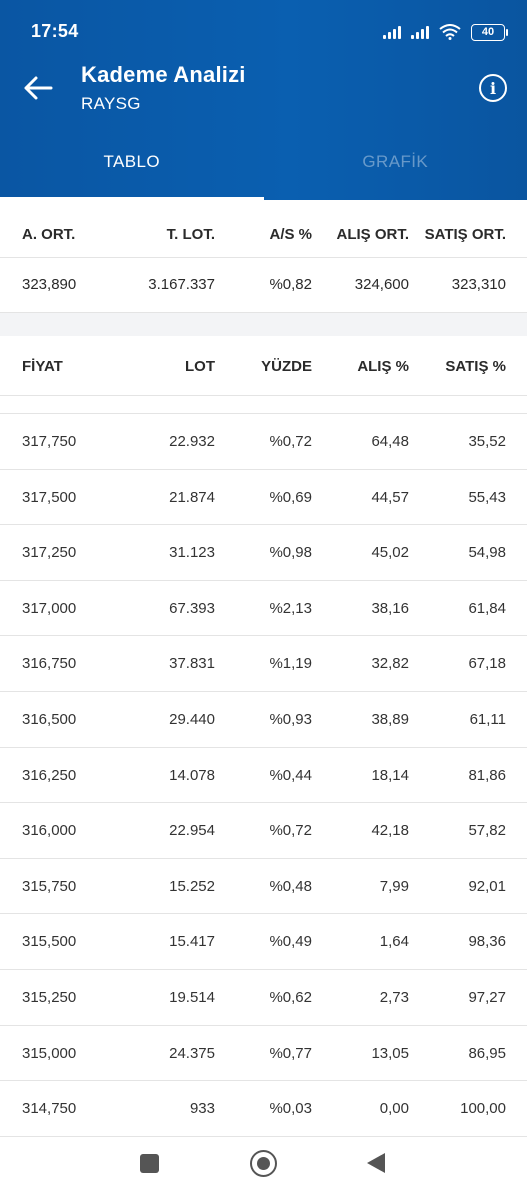  Describe the element at coordinates (395, 161) in the screenshot. I see `tab-grafik: GRAFİK` at that location.